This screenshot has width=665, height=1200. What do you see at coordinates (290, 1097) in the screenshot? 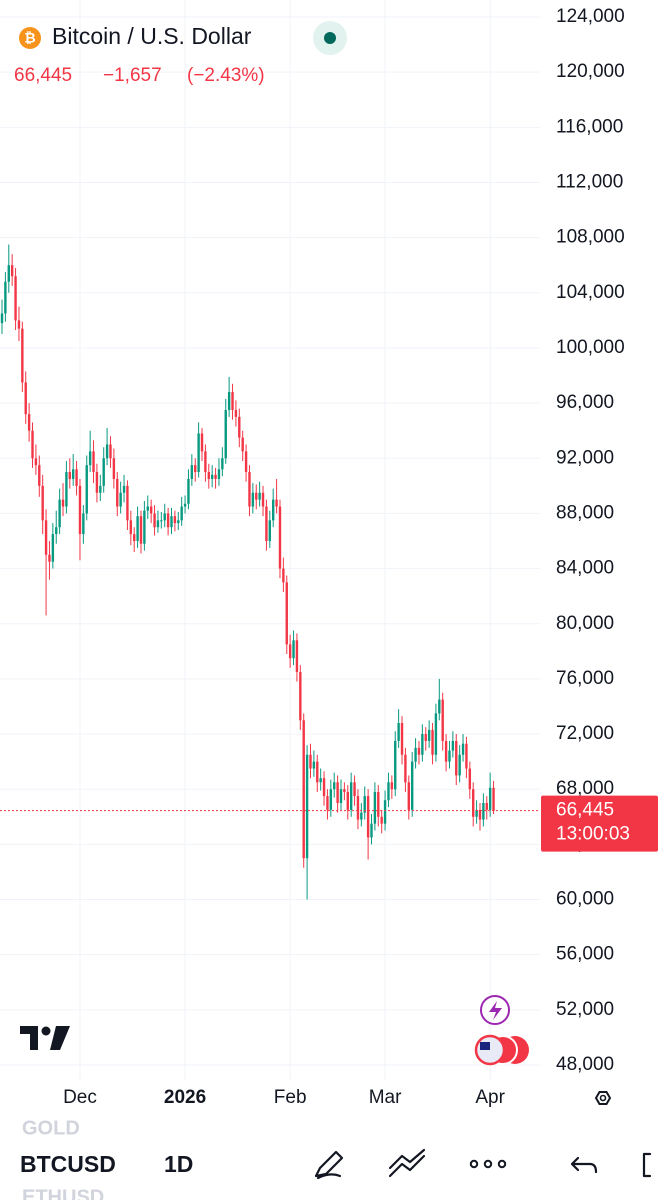
I see `x-tick-label: Feb` at bounding box center [290, 1097].